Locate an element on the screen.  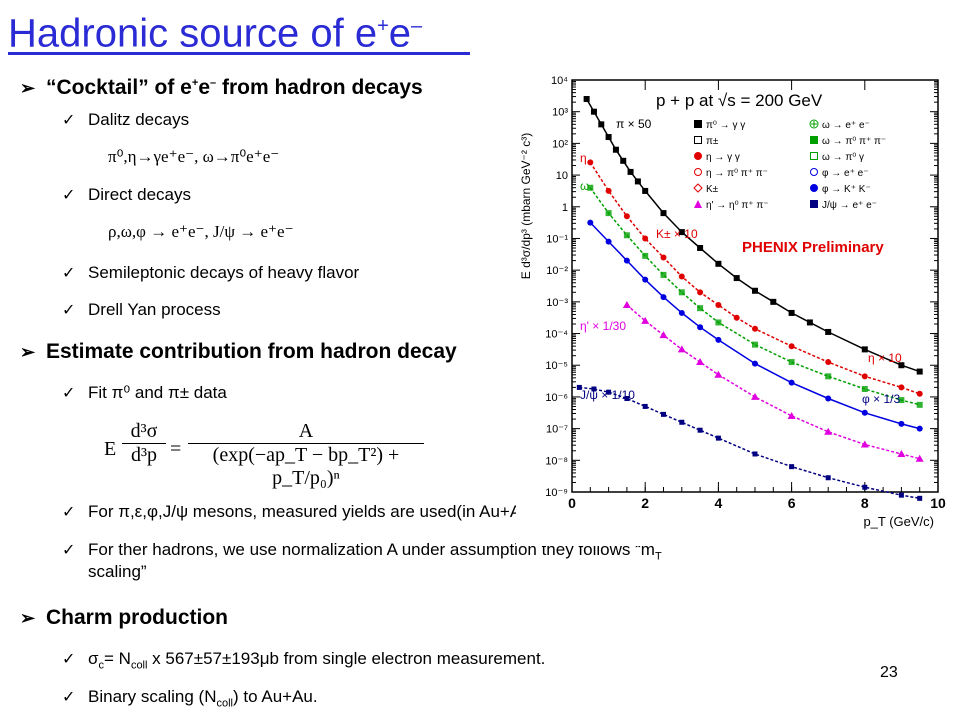
y-tick-label: 10³ is located at coordinates (560, 113).